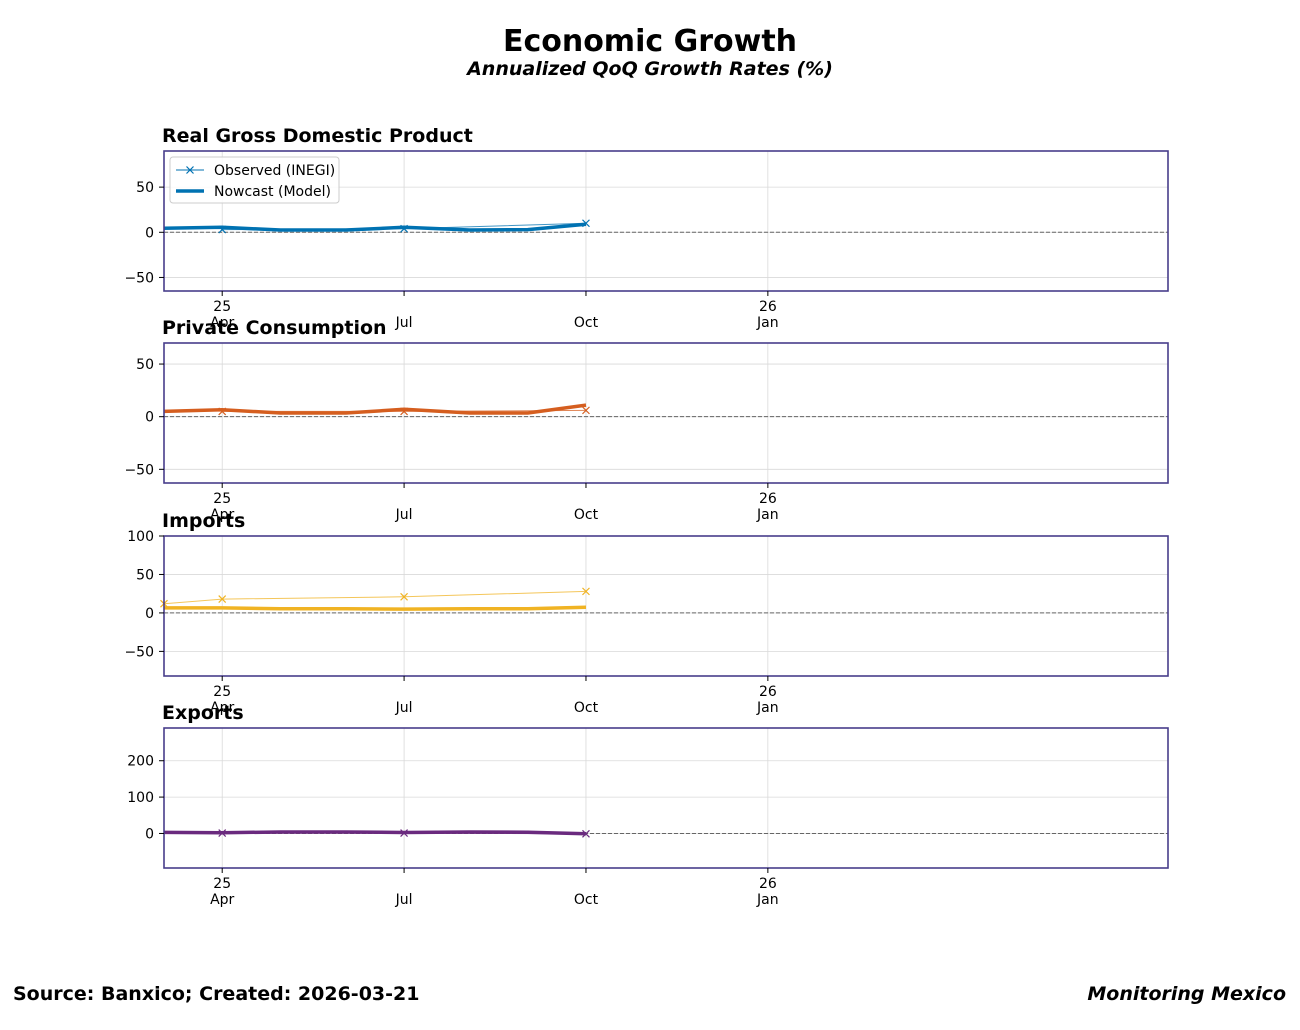 The width and height of the screenshot is (1300, 1030). Describe the element at coordinates (190, 170) in the screenshot. I see `legend-observed-marker` at that location.